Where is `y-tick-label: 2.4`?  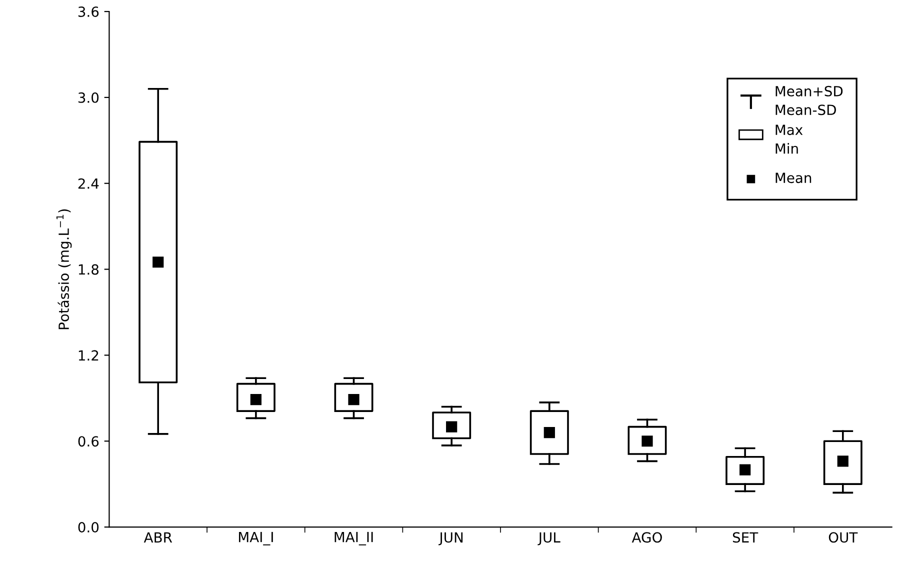 y-tick-label: 2.4 is located at coordinates (88, 183).